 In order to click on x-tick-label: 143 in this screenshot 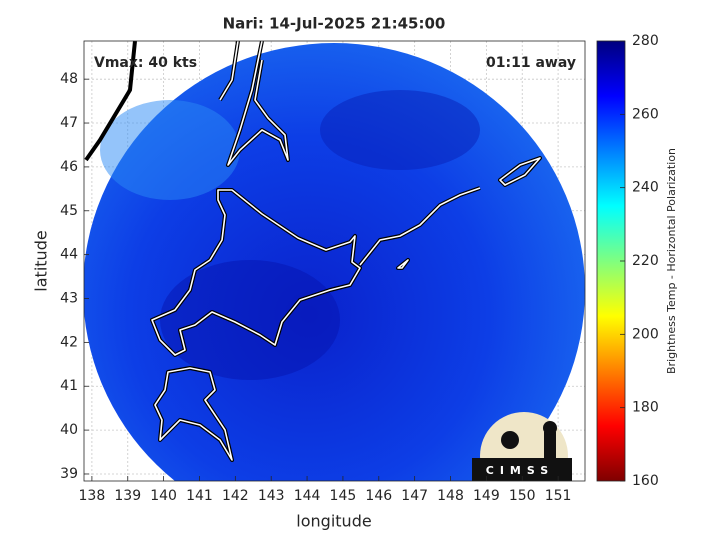, I will do `click(271, 496)`.